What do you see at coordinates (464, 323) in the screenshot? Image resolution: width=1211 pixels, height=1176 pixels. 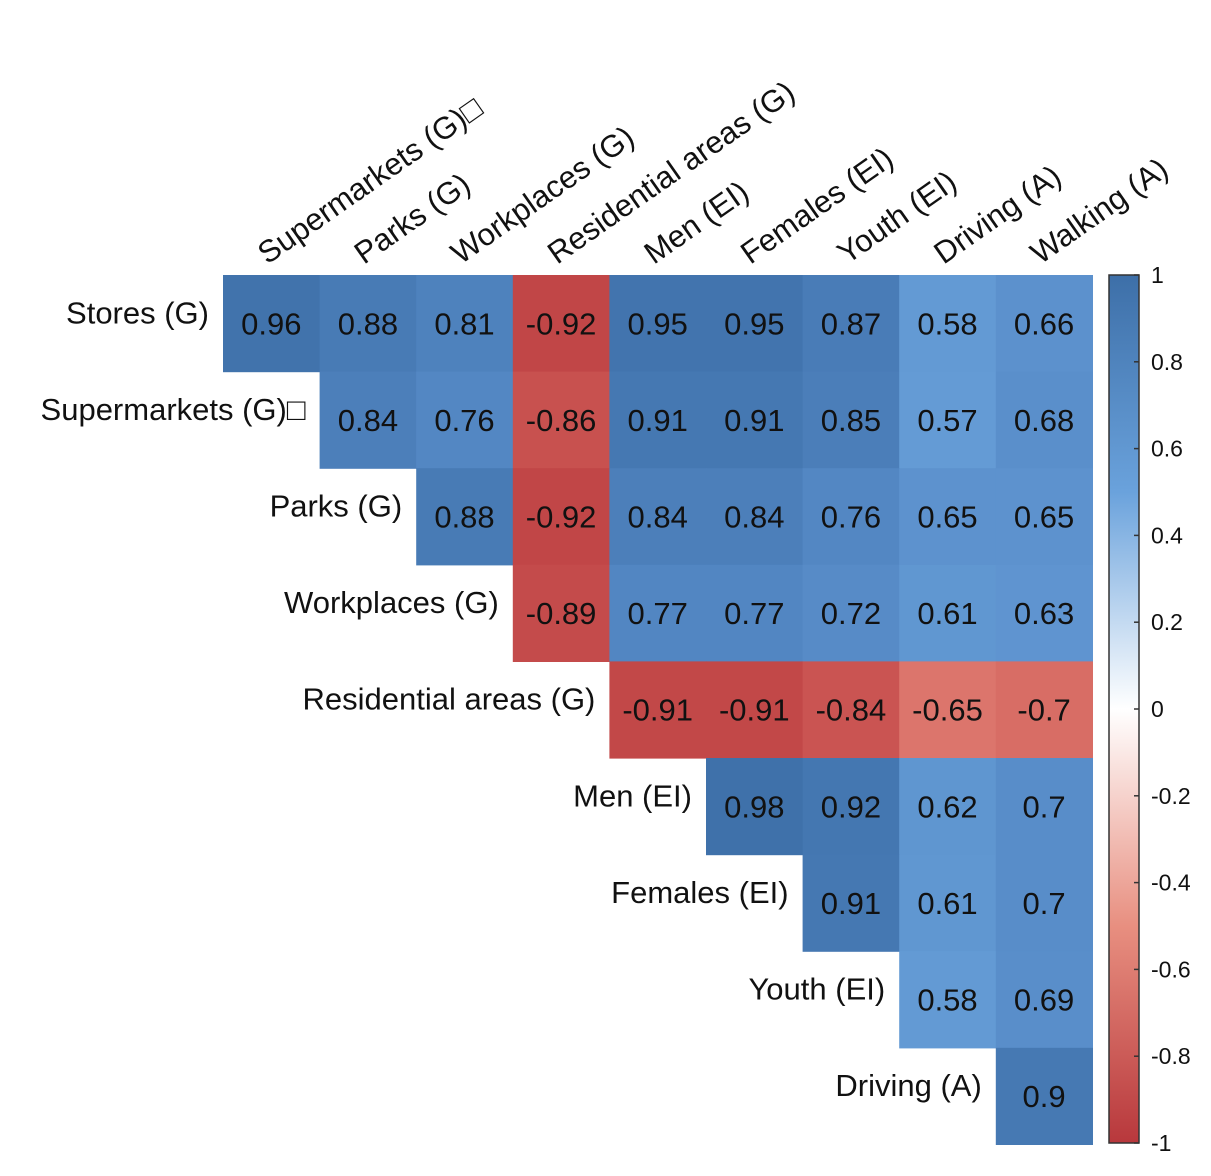 I see `cell-value-label: 0.81` at bounding box center [464, 323].